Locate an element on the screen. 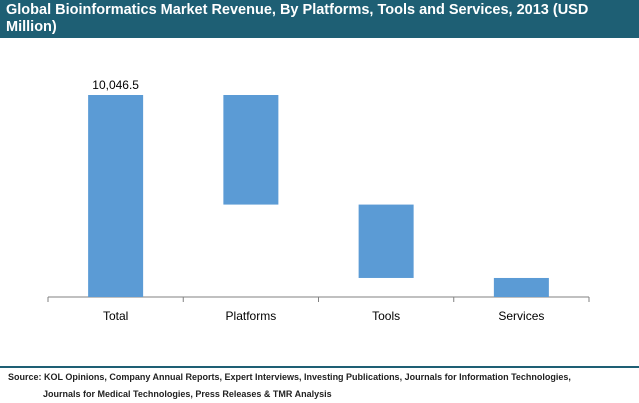  footer-divider is located at coordinates (319, 367).